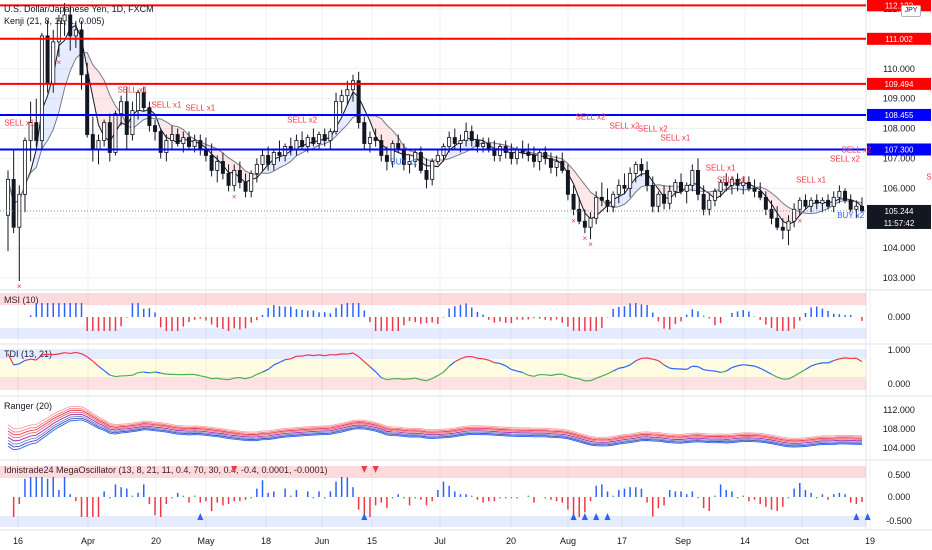  Describe the element at coordinates (433, 383) in the screenshot. I see `tdi-lower-zone` at that location.